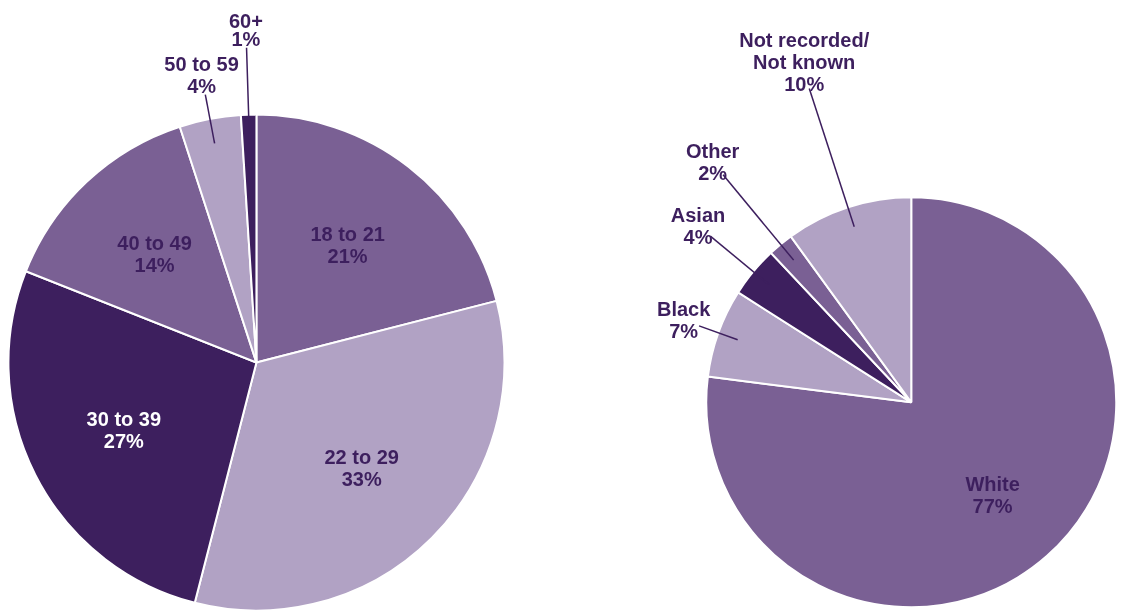  What do you see at coordinates (361, 478) in the screenshot?
I see `data-label: 33%` at bounding box center [361, 478].